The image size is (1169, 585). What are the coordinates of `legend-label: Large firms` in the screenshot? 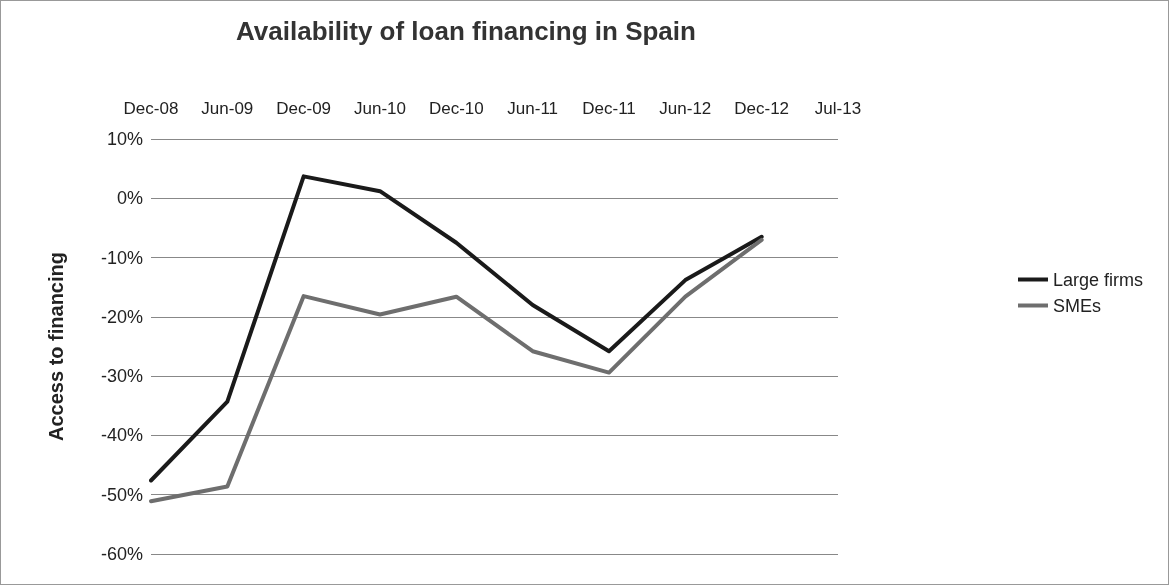 It's located at (1097, 279).